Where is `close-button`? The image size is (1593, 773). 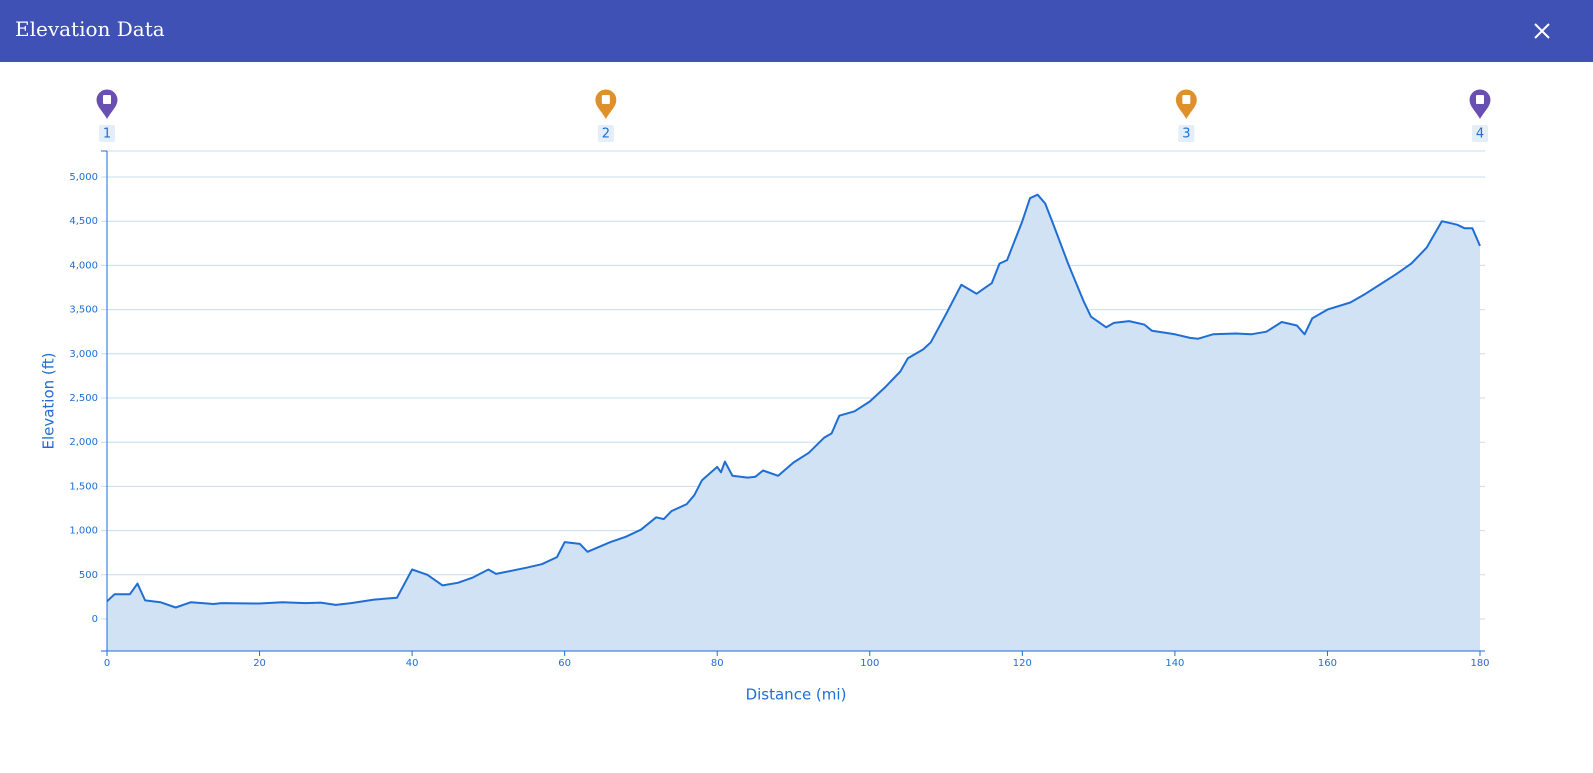 close-button is located at coordinates (1542, 31).